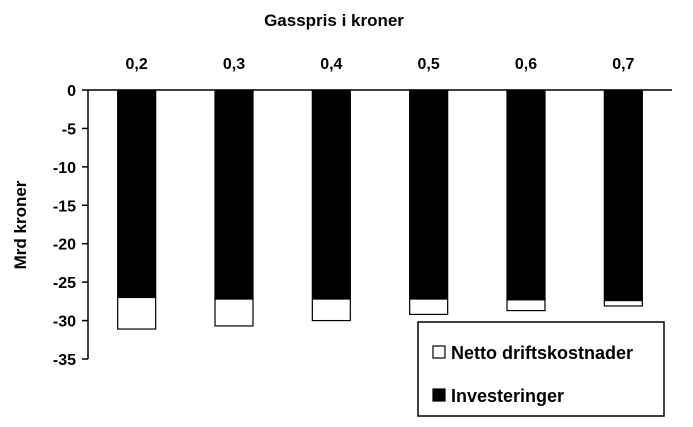  What do you see at coordinates (526, 64) in the screenshot?
I see `x-tick-label: 0,6` at bounding box center [526, 64].